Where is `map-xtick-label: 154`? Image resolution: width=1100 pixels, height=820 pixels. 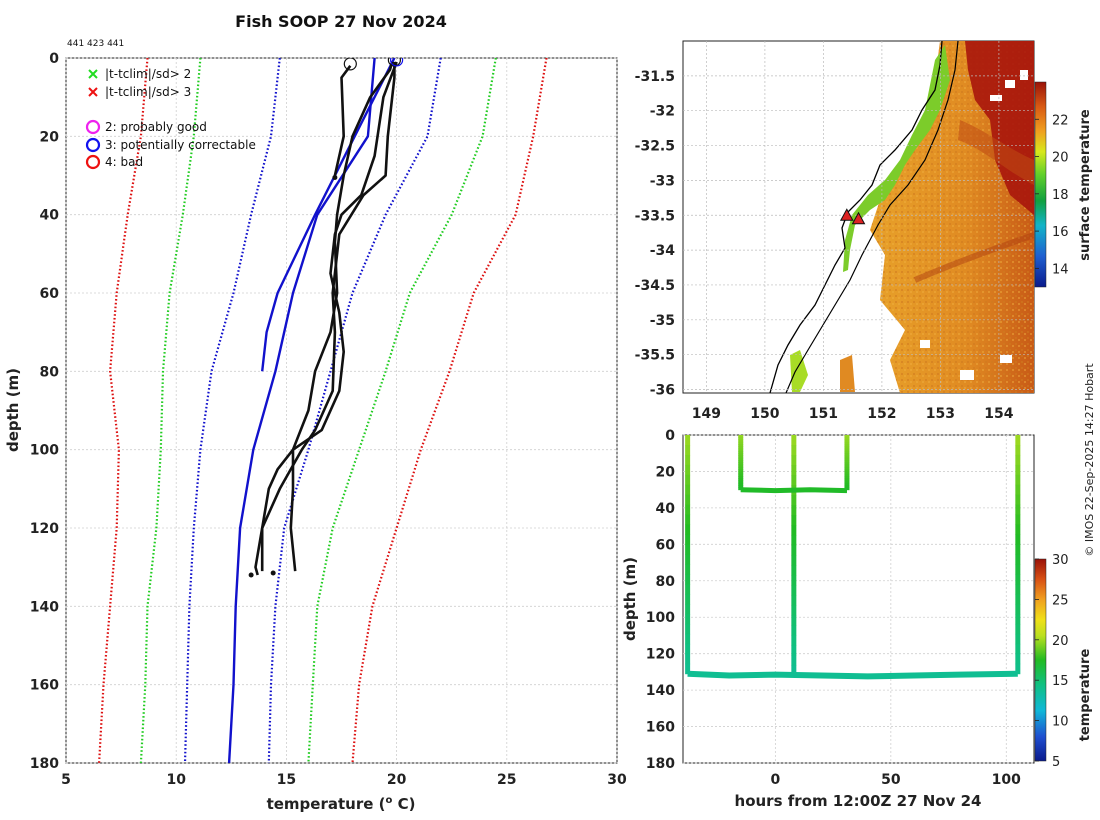
map-xtick-label: 154 is located at coordinates (998, 414).